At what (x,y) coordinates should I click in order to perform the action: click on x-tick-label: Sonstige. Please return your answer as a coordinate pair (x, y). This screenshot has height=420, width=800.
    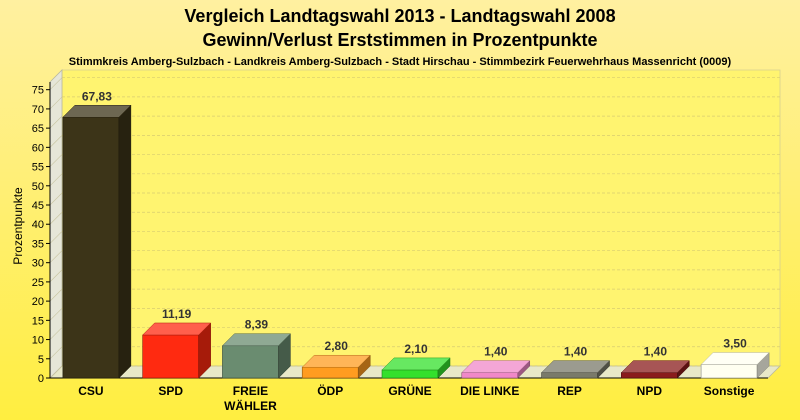
    Looking at the image, I should click on (729, 391).